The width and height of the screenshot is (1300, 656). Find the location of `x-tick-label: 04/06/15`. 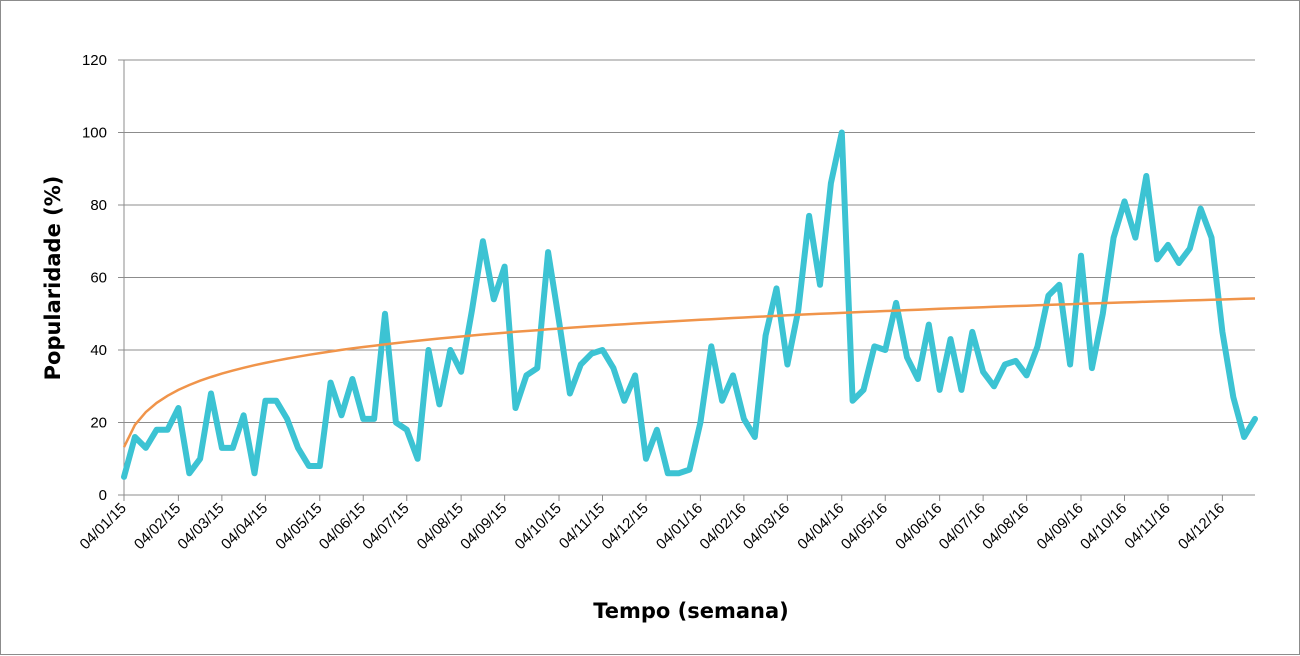

x-tick-label: 04/06/15 is located at coordinates (342, 526).